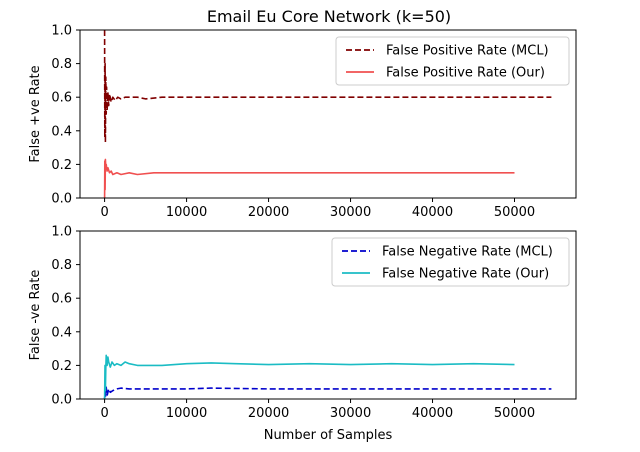 The height and width of the screenshot is (452, 640). I want to click on legend-label: False Negative Rate (Our), so click(465, 274).